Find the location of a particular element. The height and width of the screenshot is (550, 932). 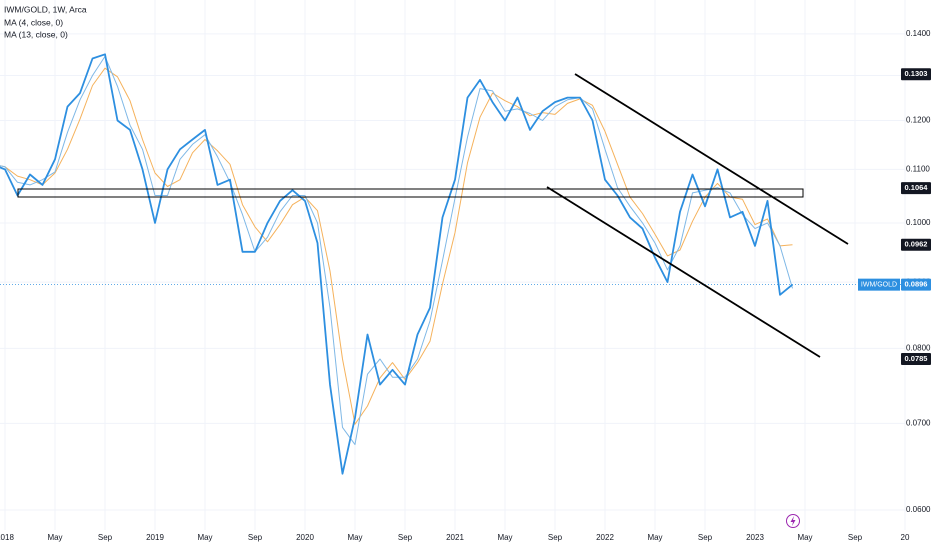

y-tick-label: 0.1000 is located at coordinates (918, 222).